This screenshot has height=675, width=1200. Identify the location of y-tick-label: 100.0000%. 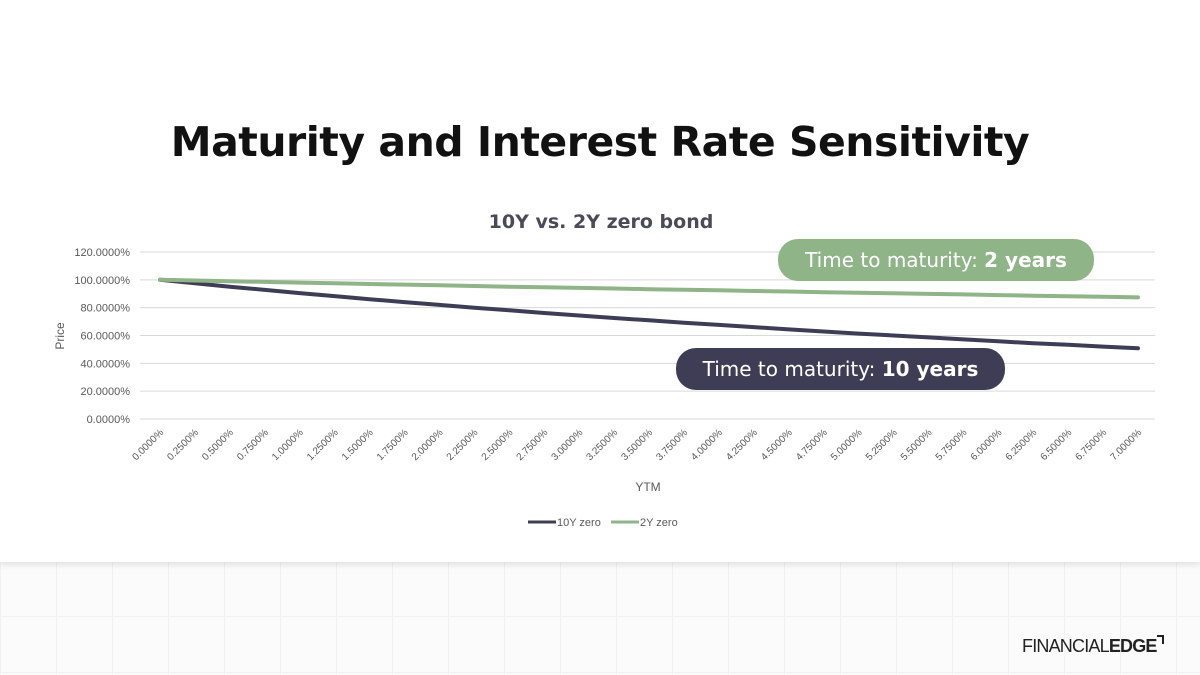
(102, 281).